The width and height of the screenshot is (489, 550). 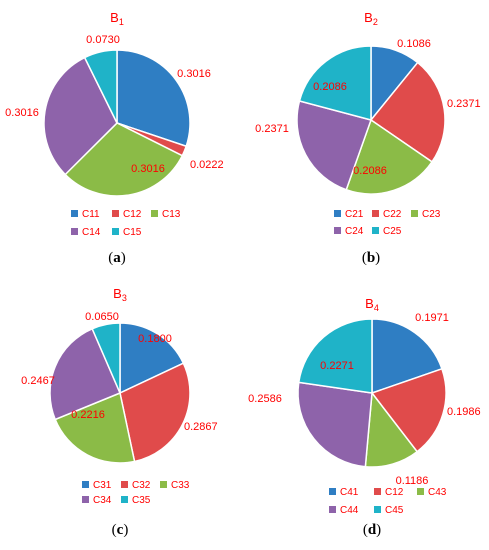 I want to click on data-label: 0.1186, so click(x=412, y=481).